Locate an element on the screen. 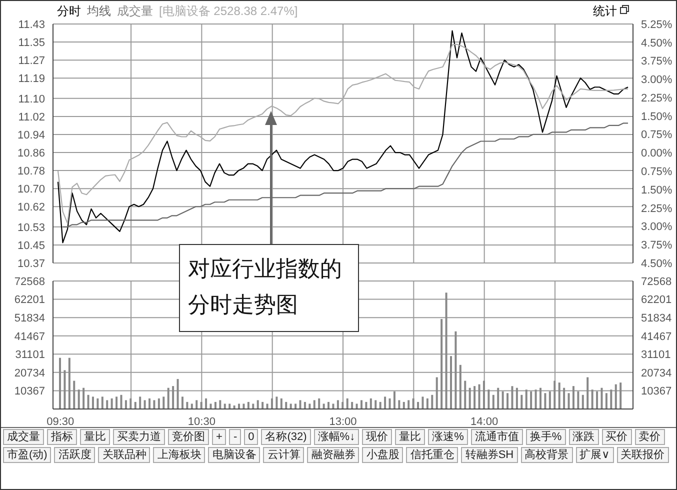 The image size is (677, 490). text: 统计 is located at coordinates (605, 11).